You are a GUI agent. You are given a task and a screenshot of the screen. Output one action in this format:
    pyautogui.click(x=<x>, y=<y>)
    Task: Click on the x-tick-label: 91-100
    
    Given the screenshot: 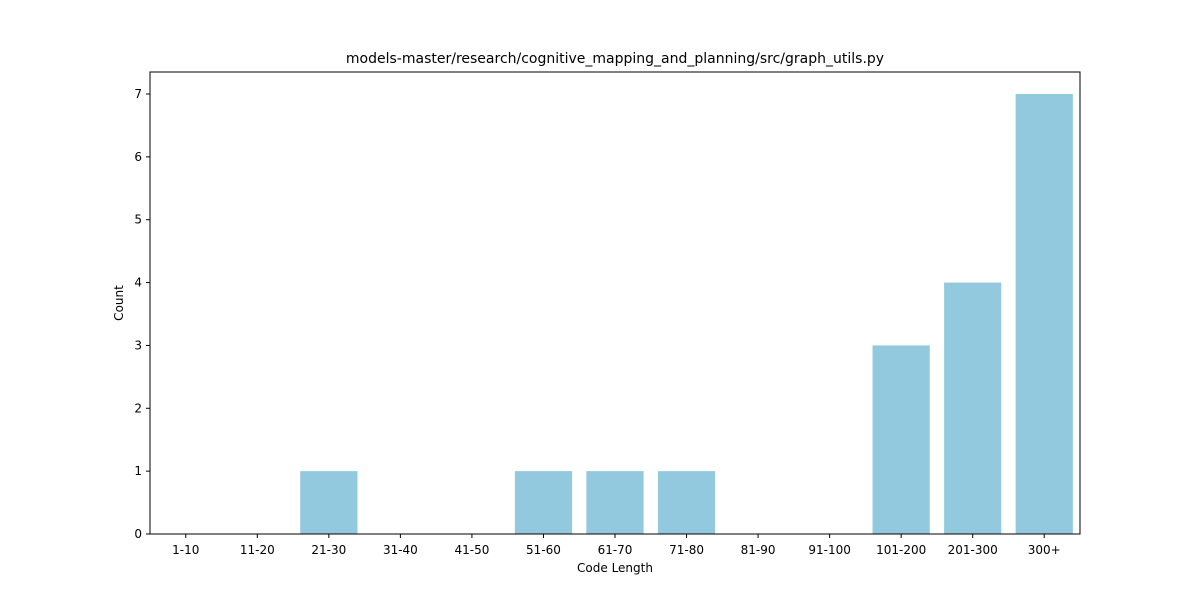 What is the action you would take?
    pyautogui.click(x=829, y=550)
    